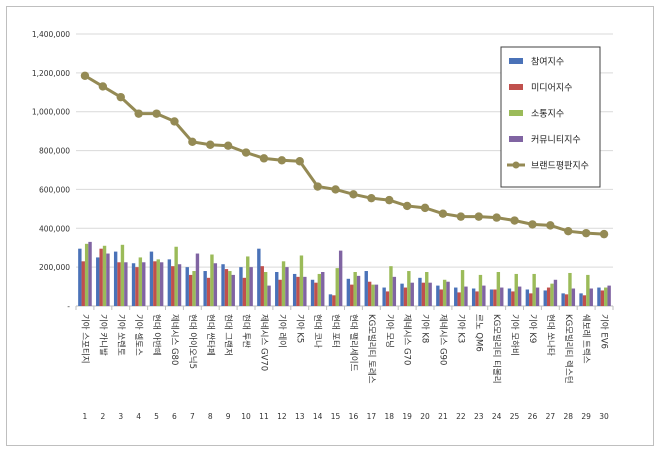 This screenshot has height=452, width=660. Describe the element at coordinates (556, 140) in the screenshot. I see `legend-label: 커뮤니티지수` at that location.